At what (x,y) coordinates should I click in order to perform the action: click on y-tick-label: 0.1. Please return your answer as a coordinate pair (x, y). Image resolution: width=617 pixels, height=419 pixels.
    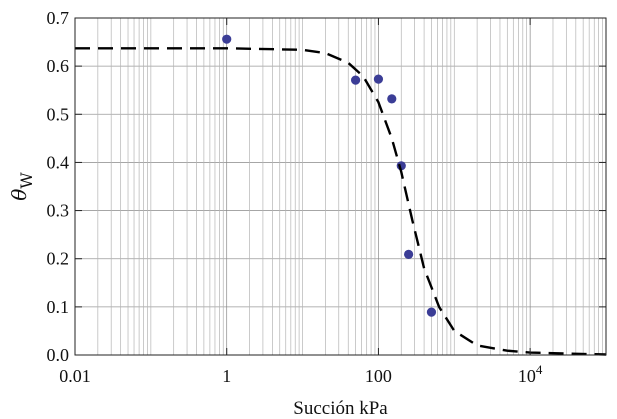
    Looking at the image, I should click on (58, 307).